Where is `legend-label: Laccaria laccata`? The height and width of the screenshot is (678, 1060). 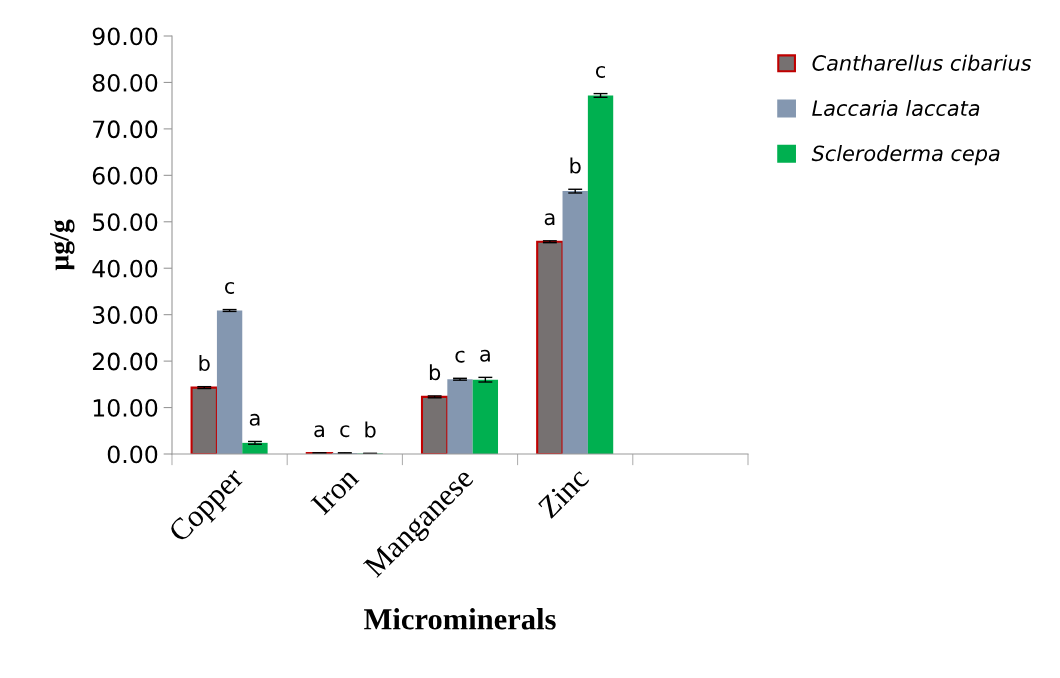 legend-label: Laccaria laccata is located at coordinates (896, 108).